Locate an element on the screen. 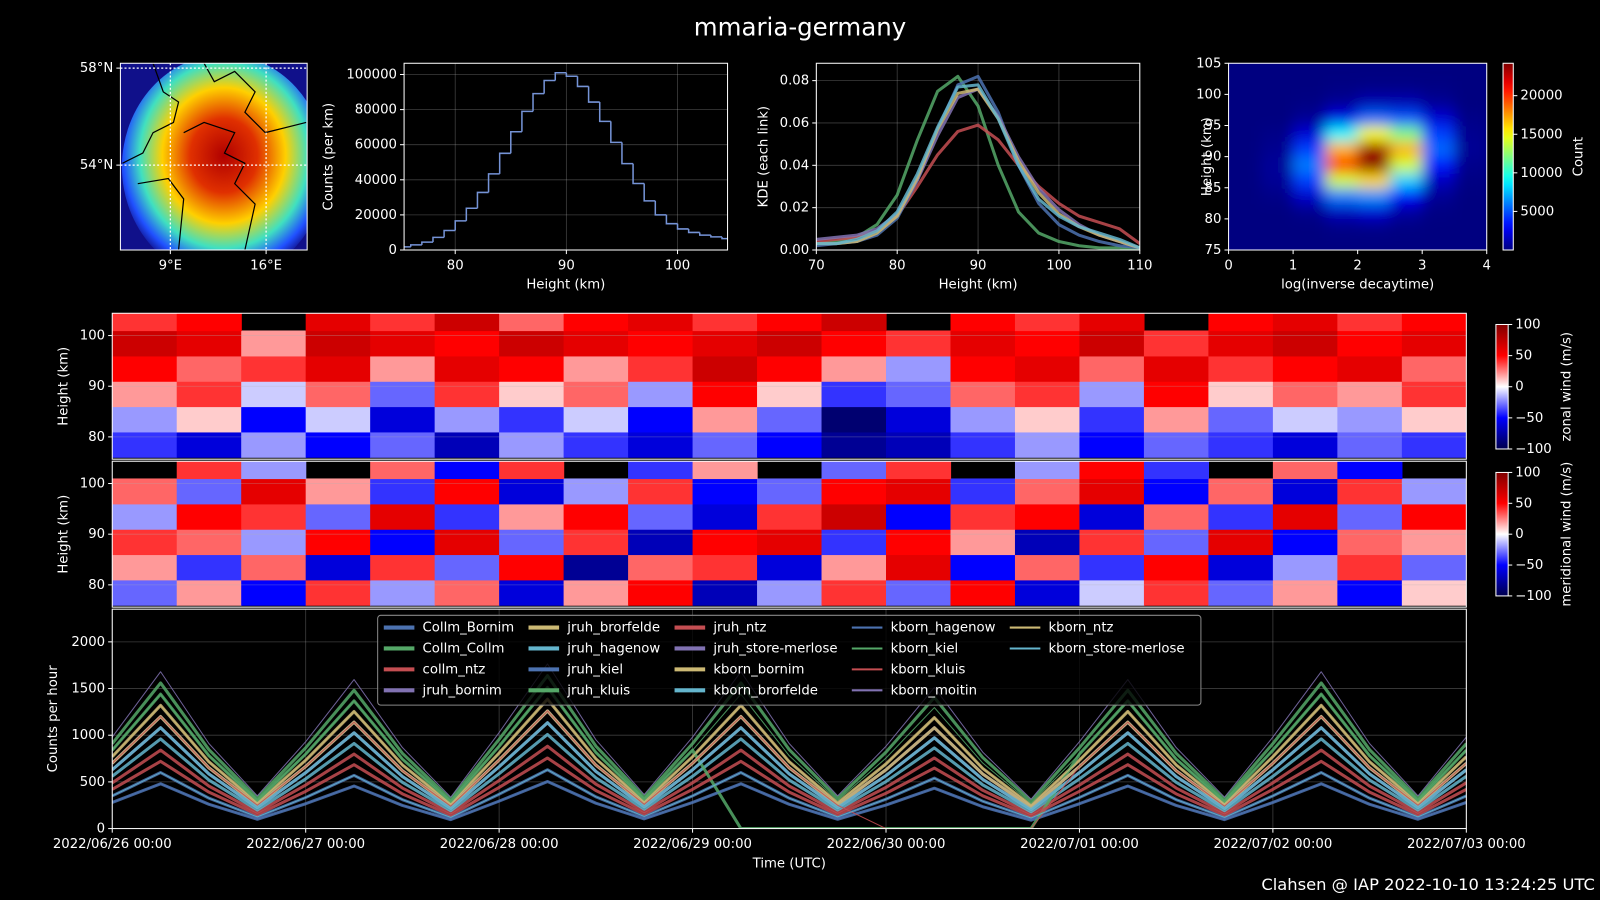 The image size is (1600, 900). x-axis-label: Height (km) is located at coordinates (978, 285).